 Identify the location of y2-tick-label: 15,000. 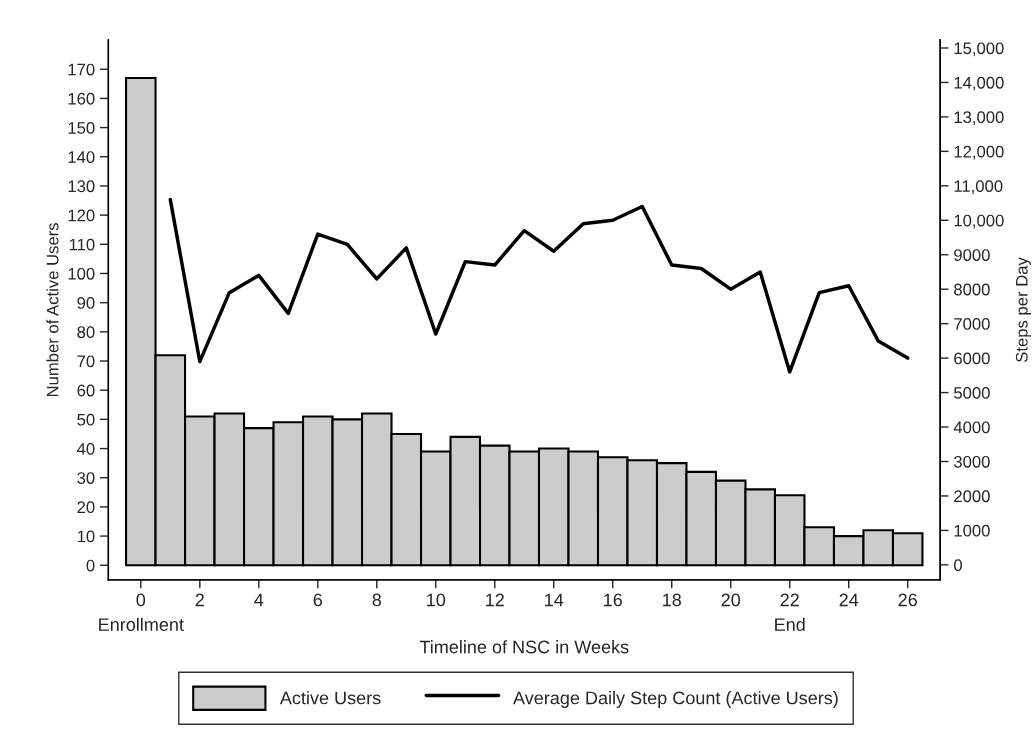
(979, 49).